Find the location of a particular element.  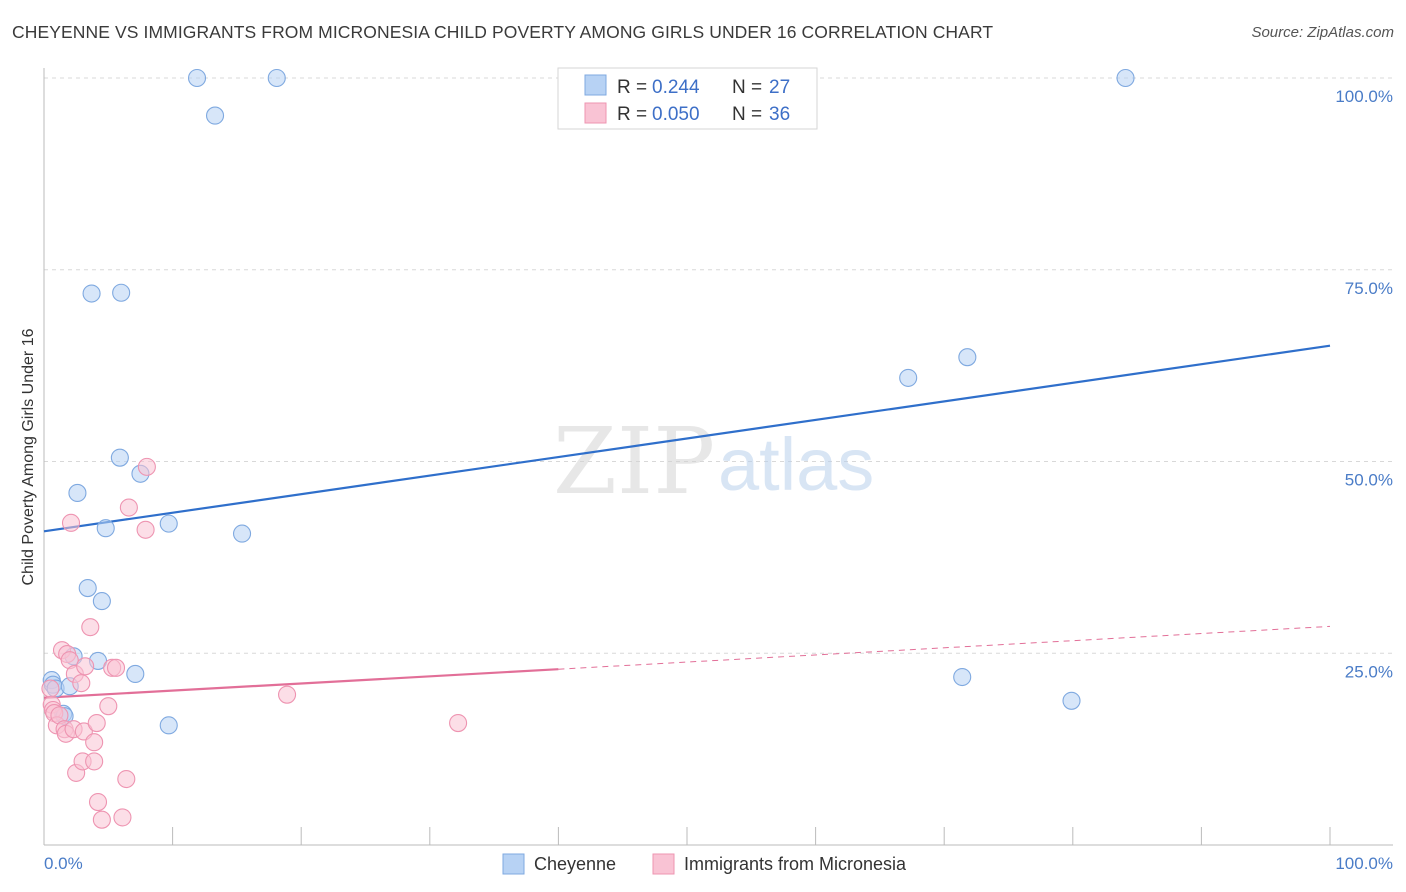

y-axis-title: Child Poverty Among Girls Under 16 is located at coordinates (28, 456).